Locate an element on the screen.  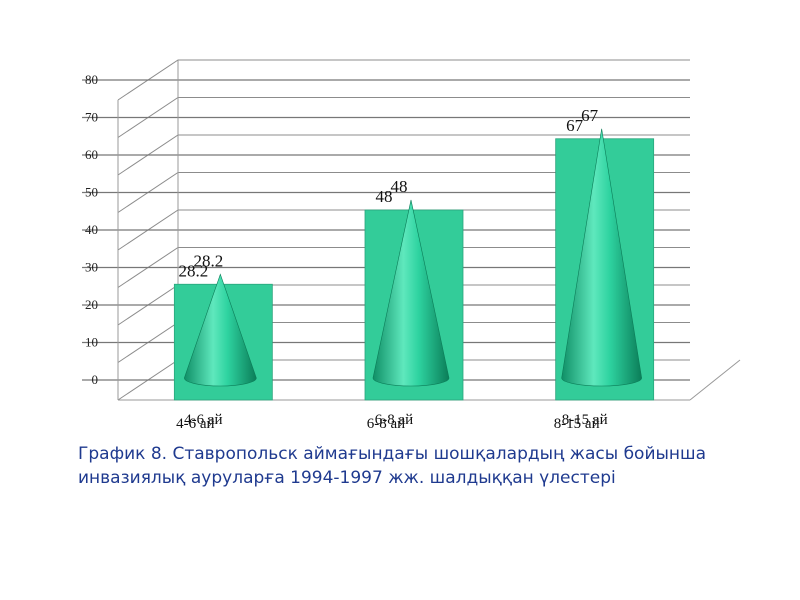
bar-data-label: 28.2 is located at coordinates (193, 270).